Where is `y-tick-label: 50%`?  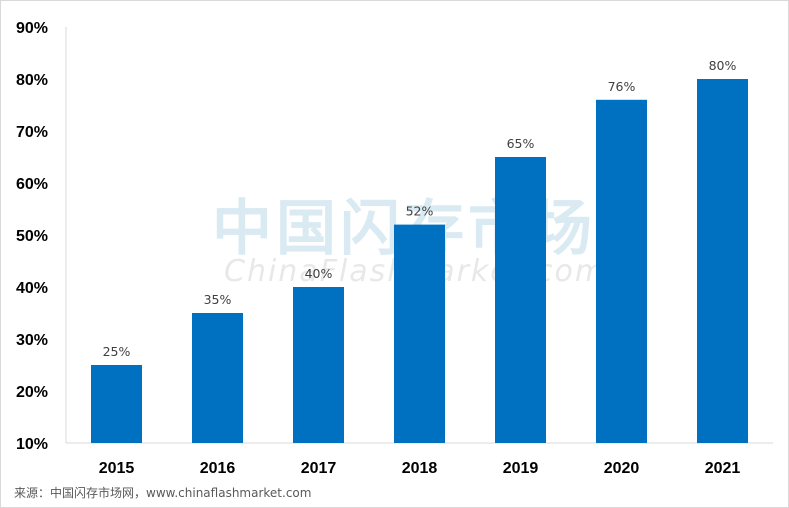 y-tick-label: 50% is located at coordinates (32, 236).